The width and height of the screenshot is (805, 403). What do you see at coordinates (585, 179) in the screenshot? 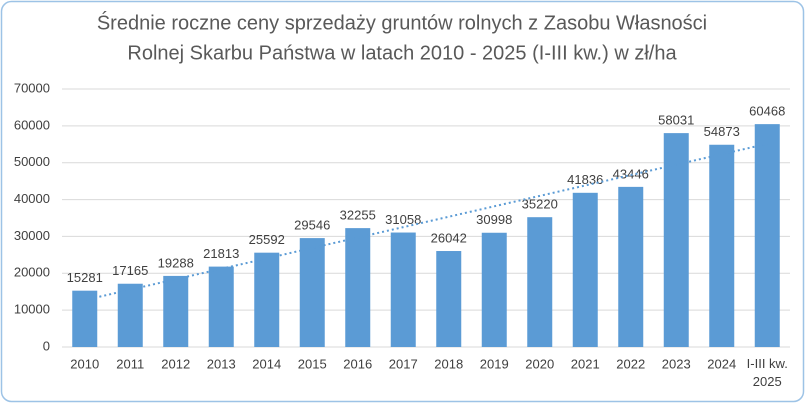
I see `data-label: 41836` at bounding box center [585, 179].